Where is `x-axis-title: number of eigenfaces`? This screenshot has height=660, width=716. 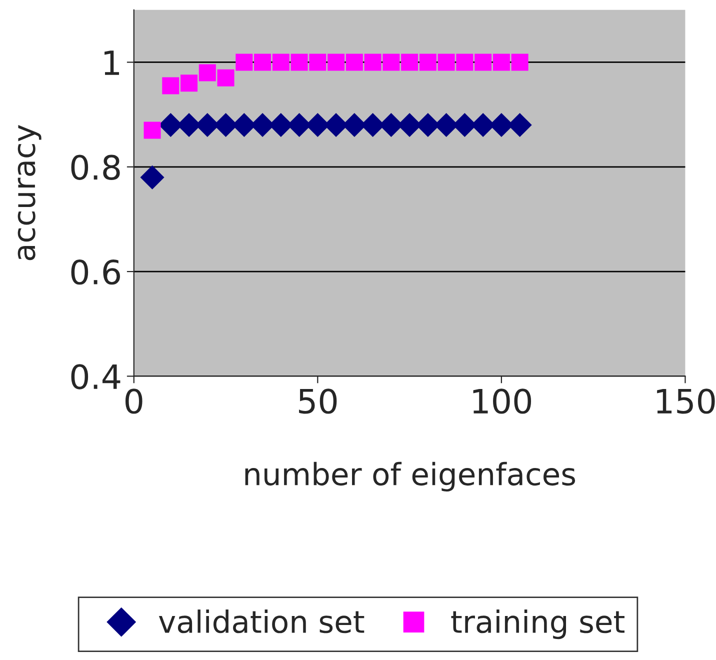 x-axis-title: number of eigenfaces is located at coordinates (410, 477).